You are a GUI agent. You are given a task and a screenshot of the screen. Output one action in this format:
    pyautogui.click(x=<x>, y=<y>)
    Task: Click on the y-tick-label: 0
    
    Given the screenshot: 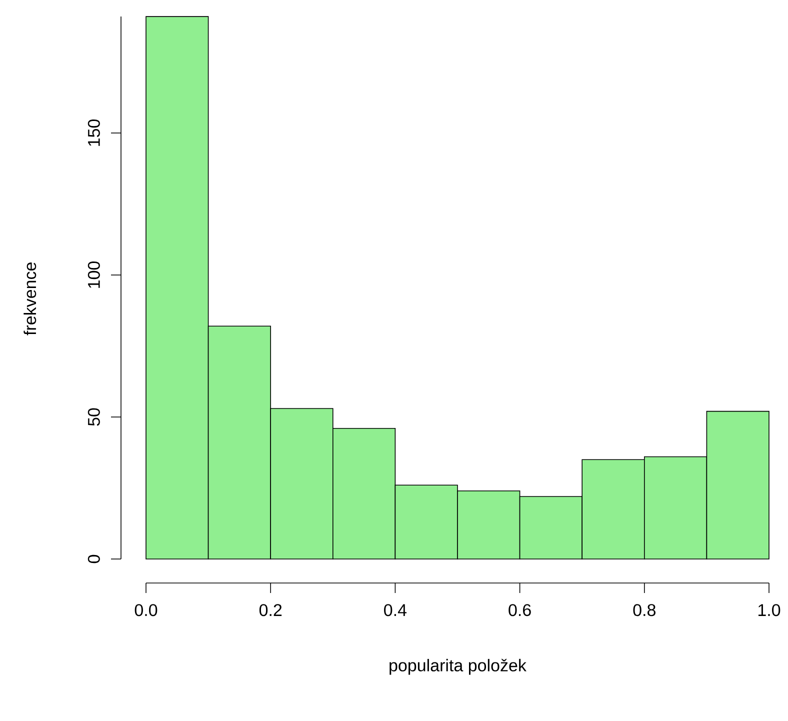 What is the action you would take?
    pyautogui.click(x=94, y=559)
    